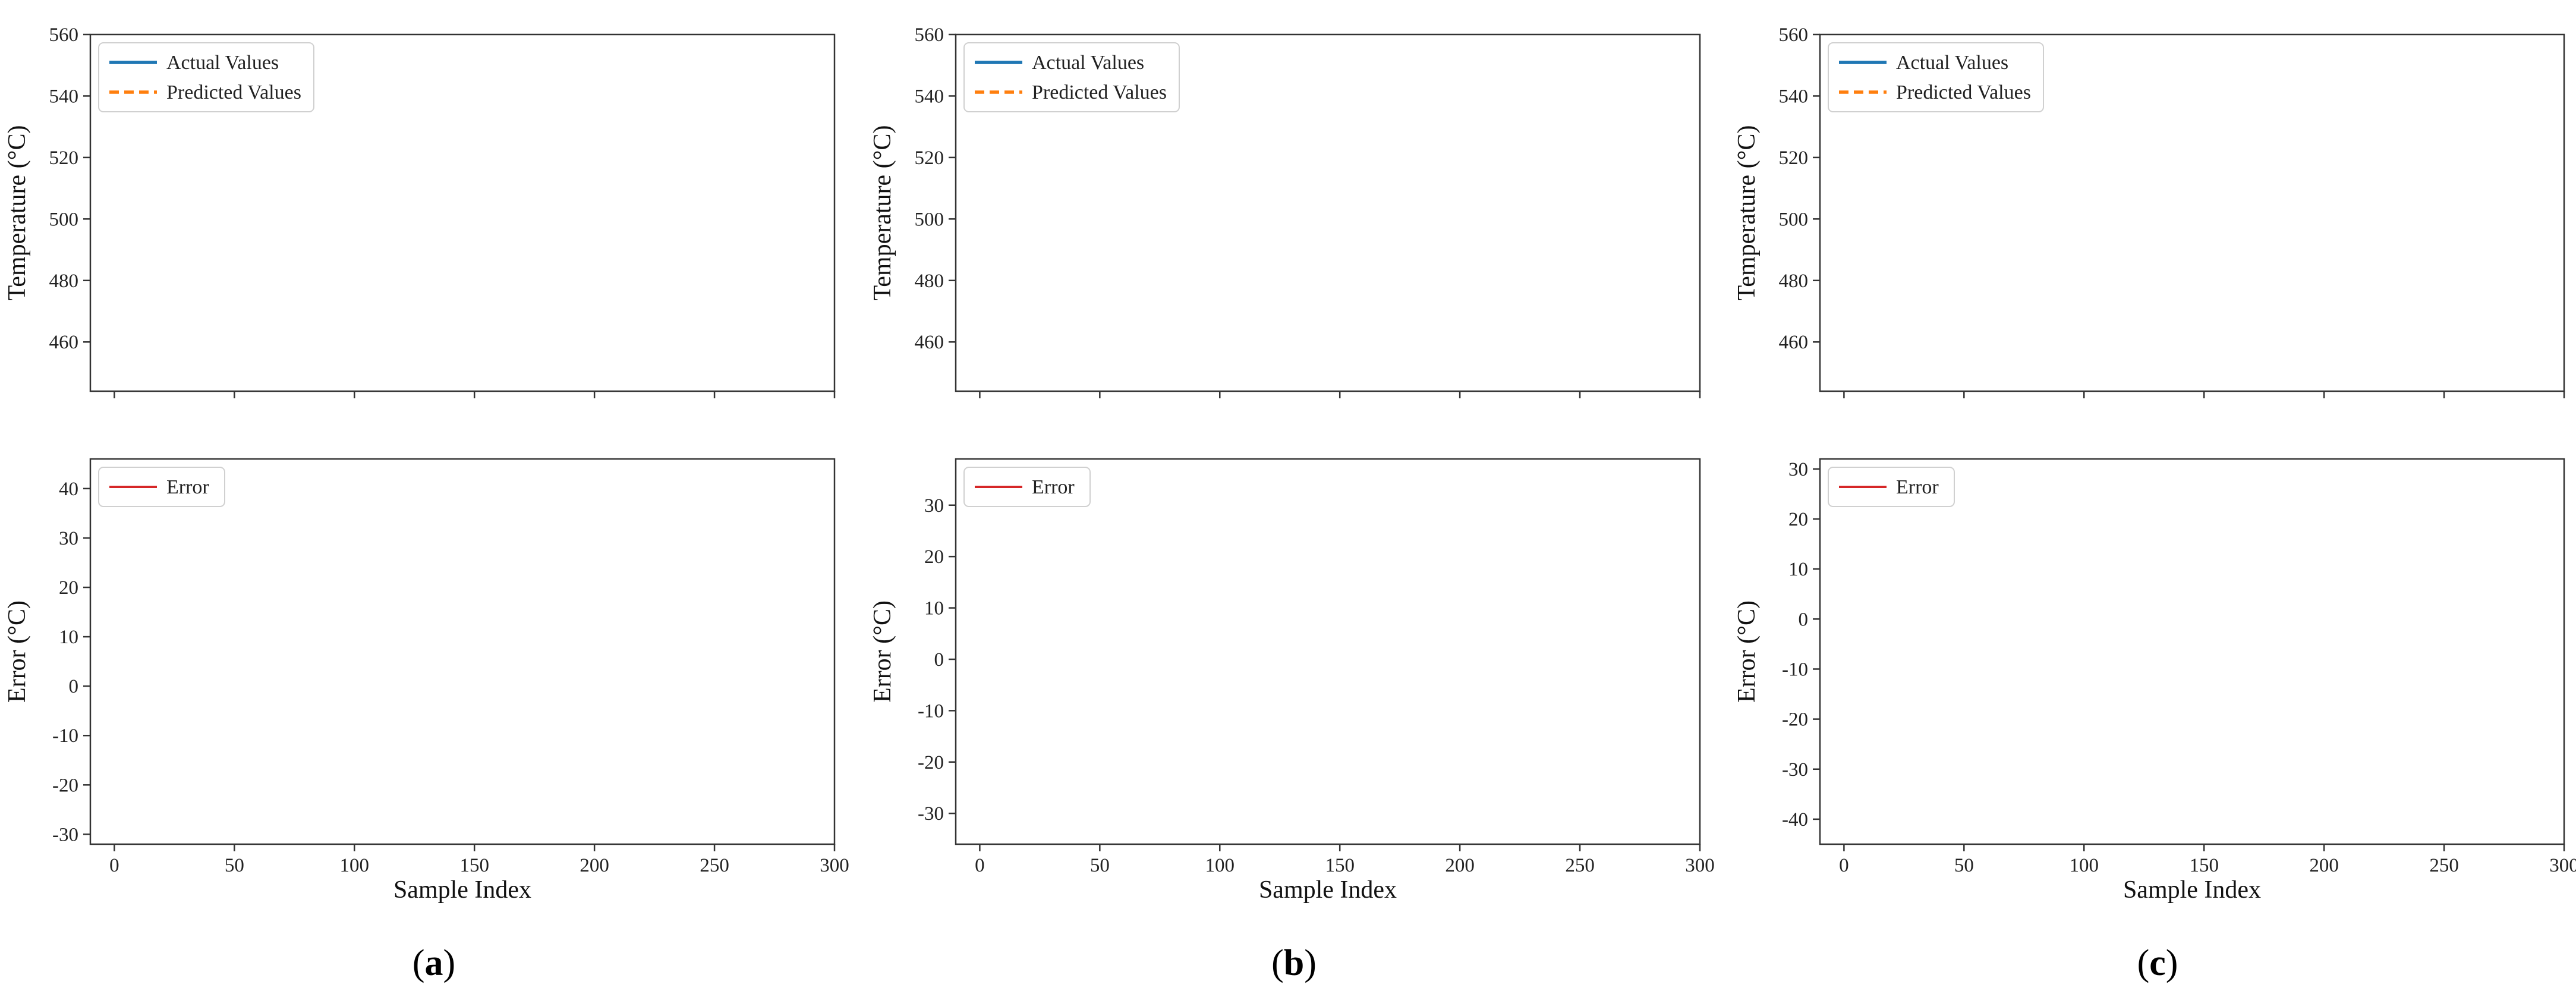 Image resolution: width=2576 pixels, height=994 pixels. What do you see at coordinates (1795, 820) in the screenshot?
I see `y-tick-label: -40` at bounding box center [1795, 820].